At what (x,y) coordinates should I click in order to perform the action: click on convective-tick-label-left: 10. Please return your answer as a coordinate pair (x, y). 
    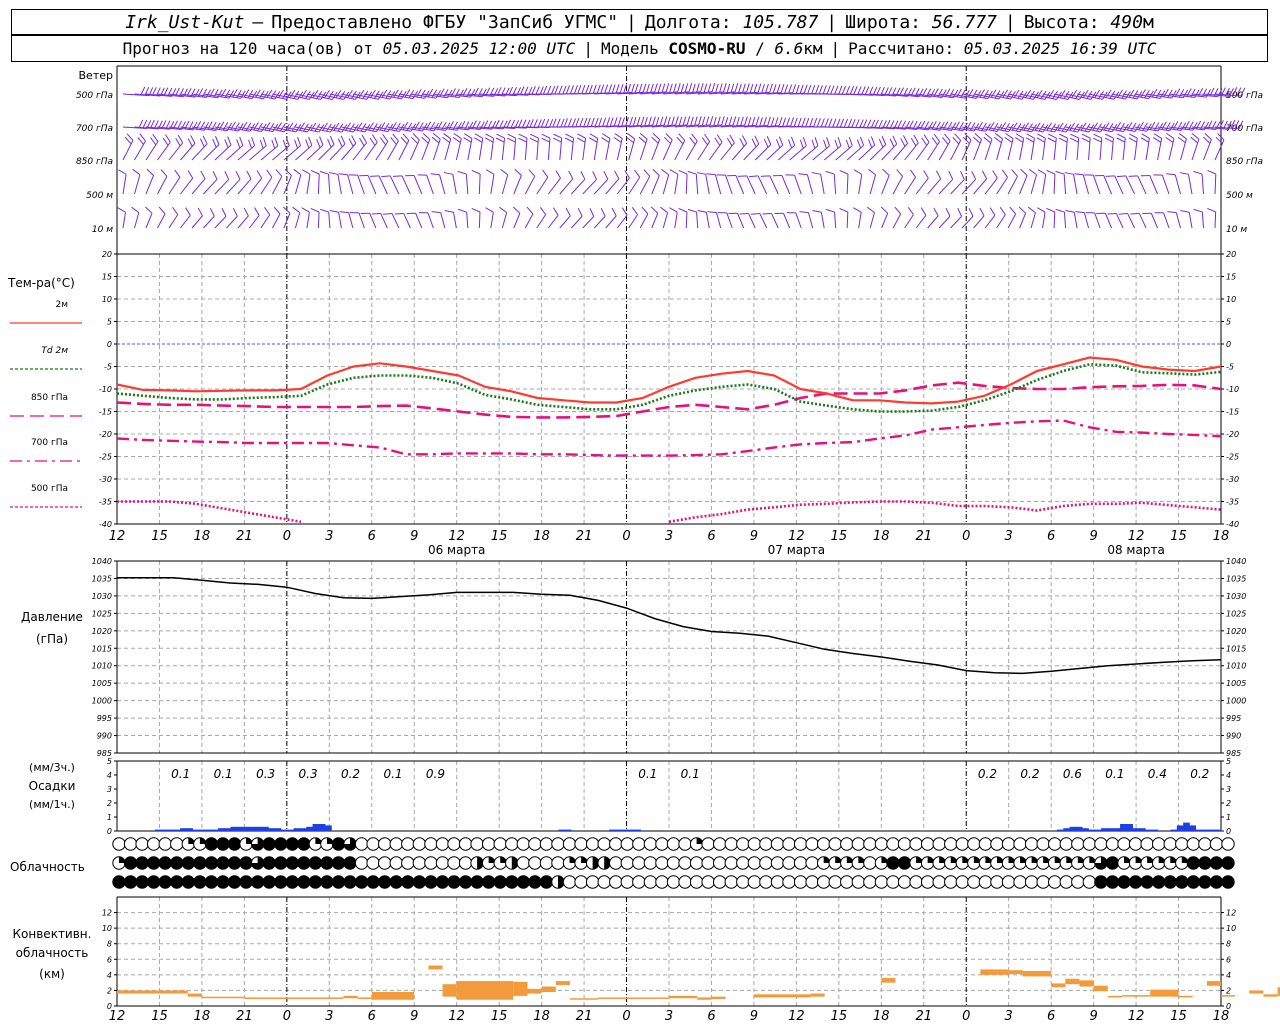
    Looking at the image, I should click on (107, 928).